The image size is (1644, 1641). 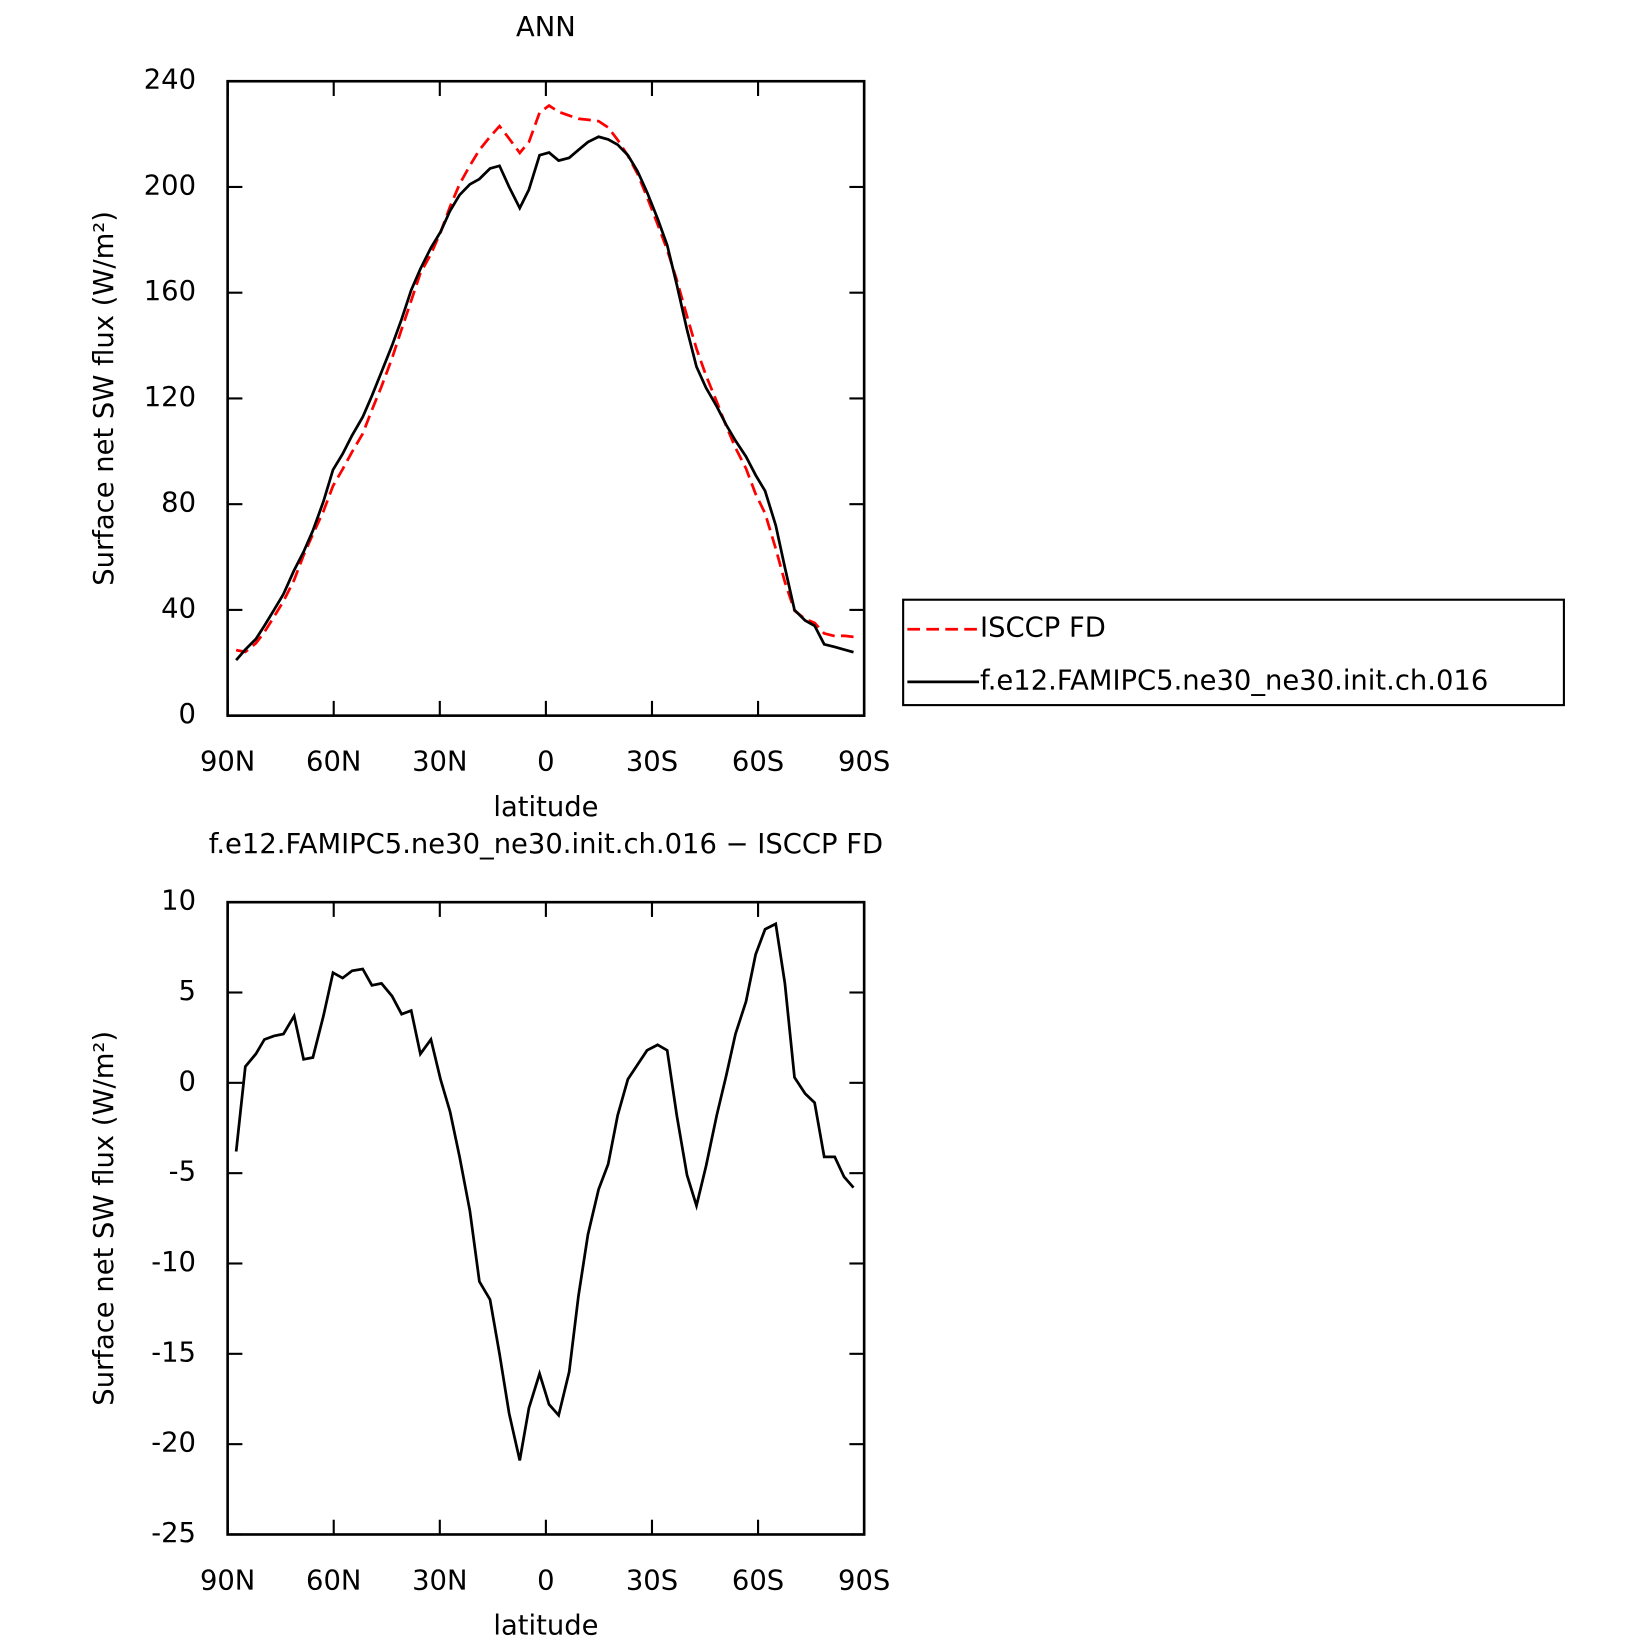 I want to click on chart-title: ANN, so click(x=546, y=27).